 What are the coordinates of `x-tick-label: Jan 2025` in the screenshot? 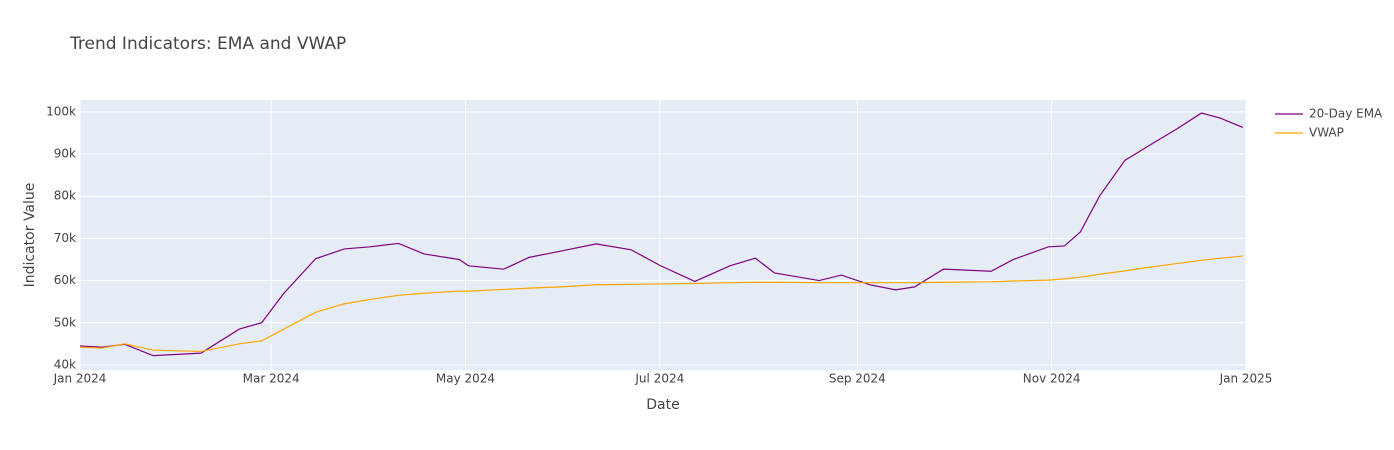 It's located at (1246, 379).